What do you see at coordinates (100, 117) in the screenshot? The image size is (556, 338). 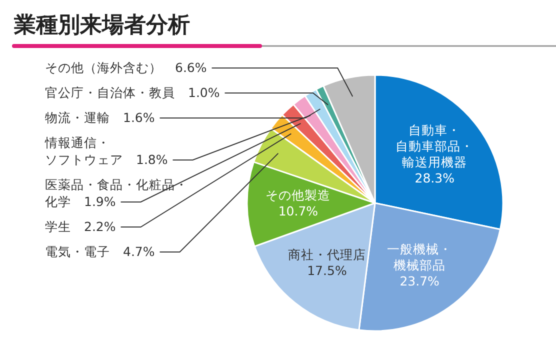 I see `slice-label: 物流・運輸 1.6%` at bounding box center [100, 117].